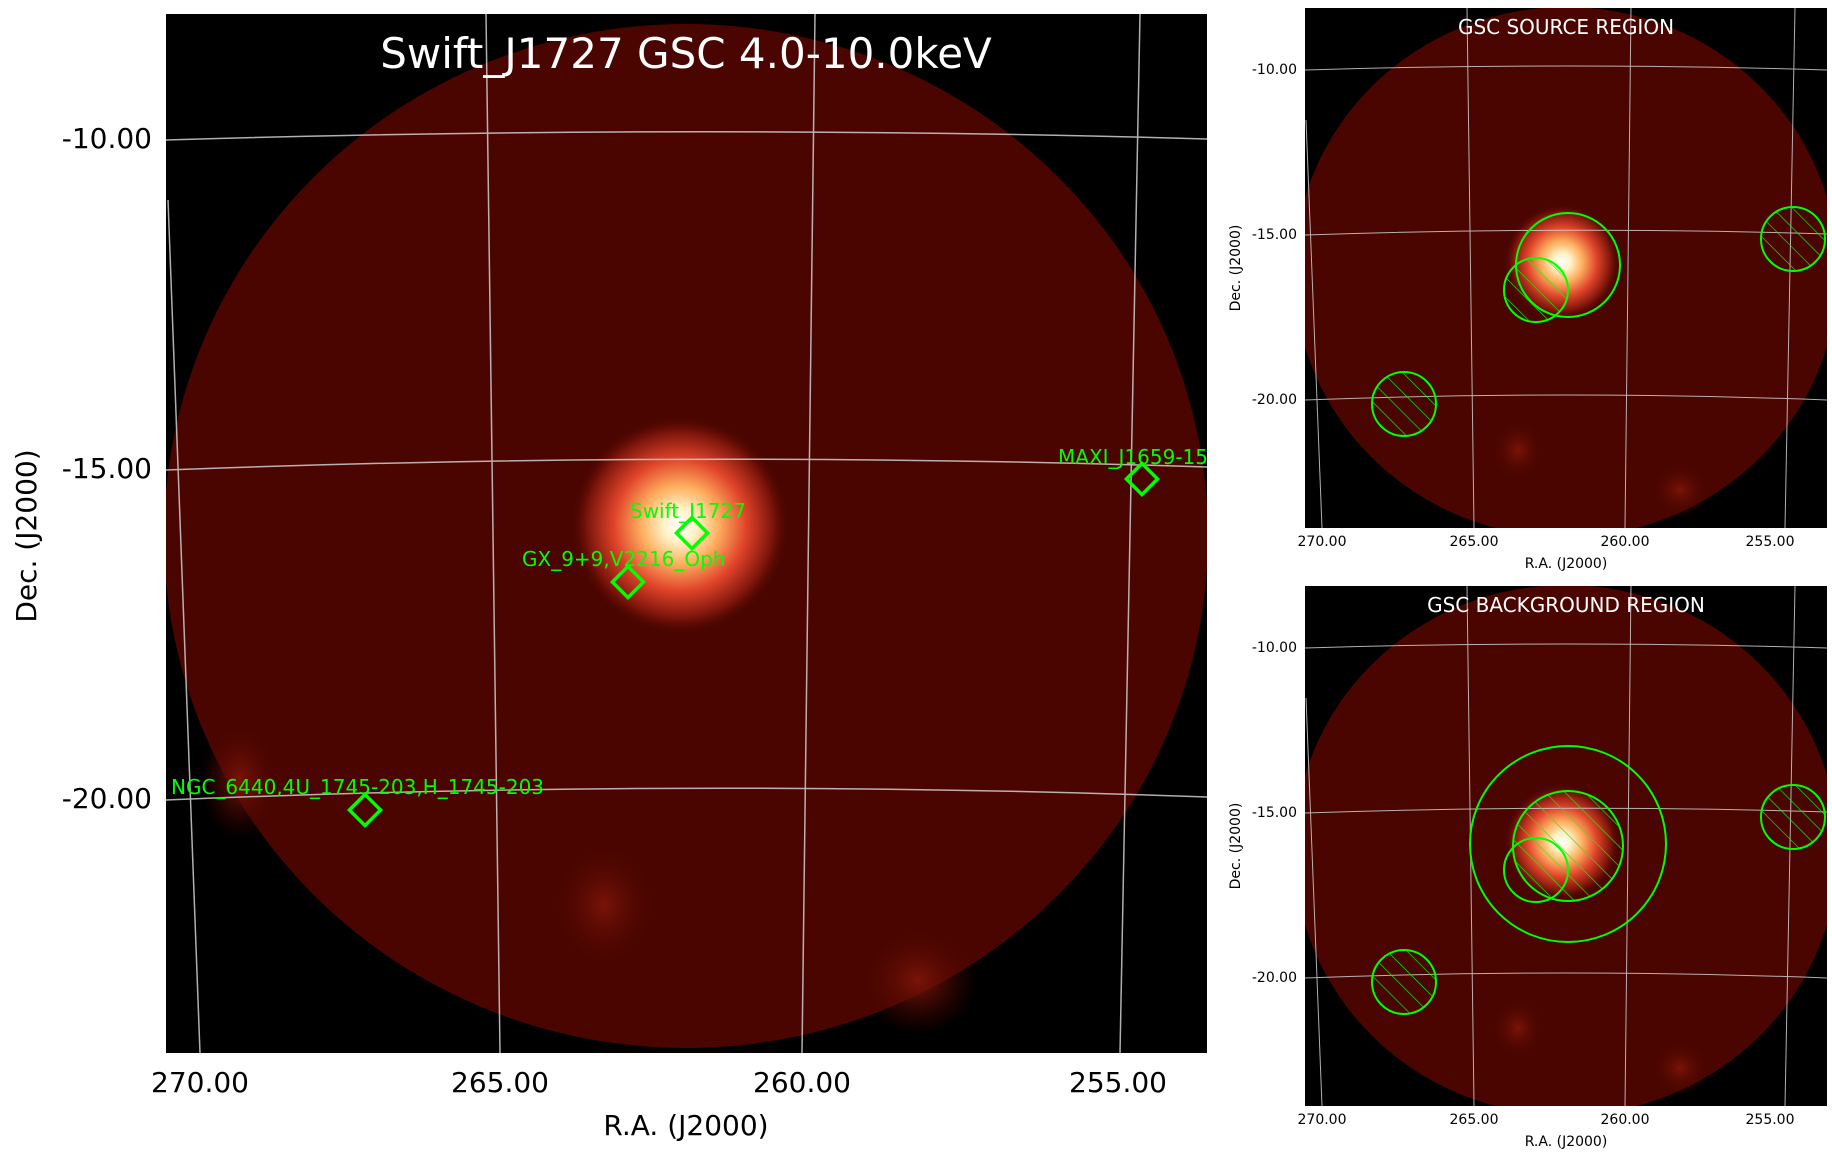 The width and height of the screenshot is (1832, 1156). I want to click on source-label-gx-9-9: GX_9+9,V2216_Oph, so click(623, 559).